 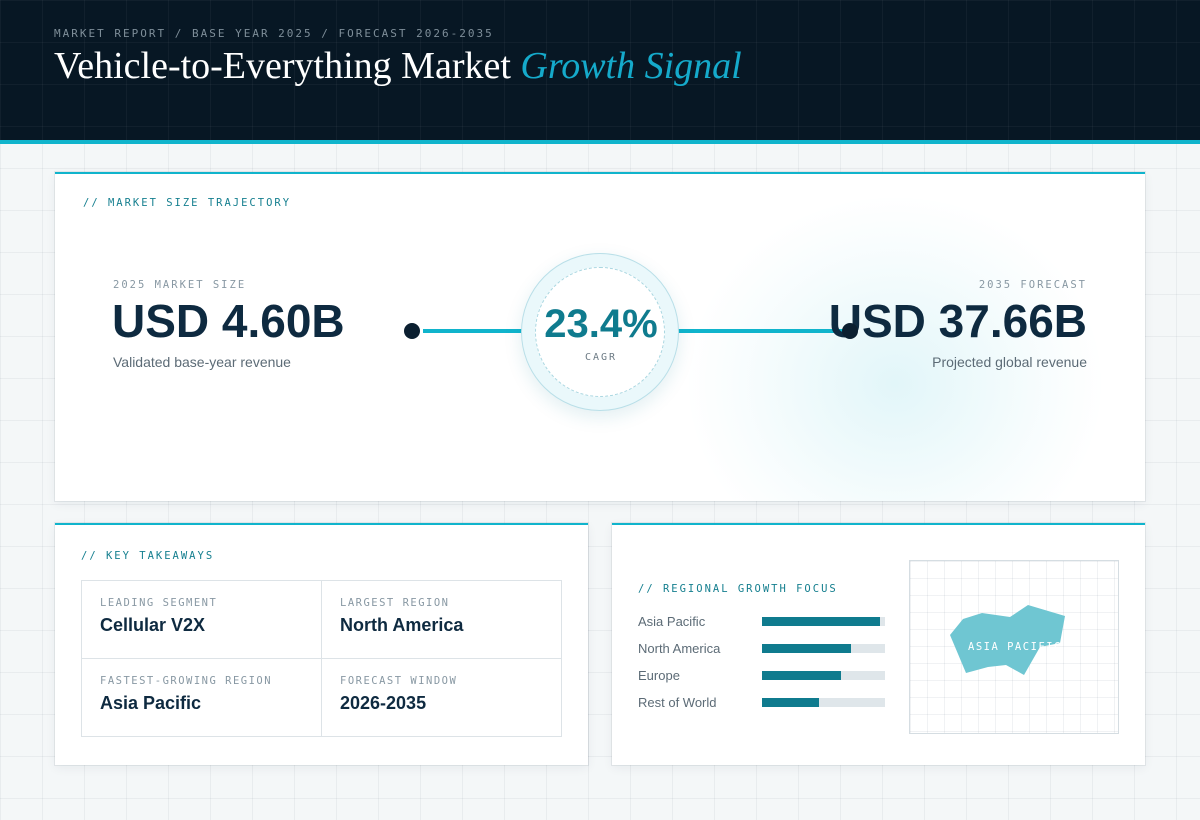 What do you see at coordinates (202, 362) in the screenshot?
I see `base-note: Validated base-year revenue` at bounding box center [202, 362].